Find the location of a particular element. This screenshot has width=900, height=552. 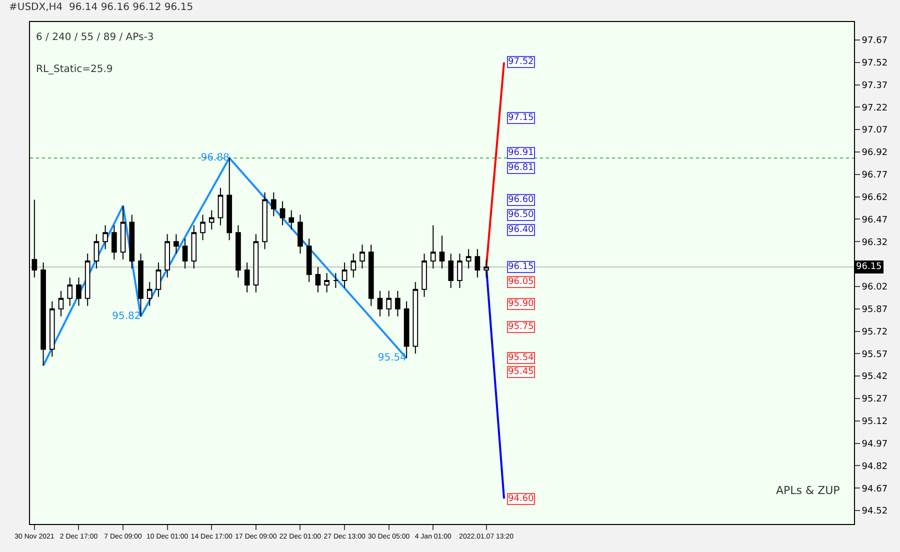

annotation: 96.91 is located at coordinates (521, 153).